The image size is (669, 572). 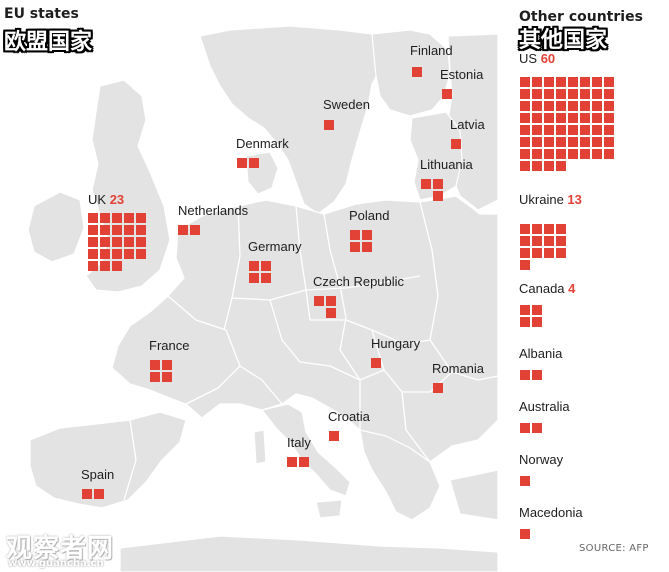 I want to click on label-germany: Germany, so click(x=274, y=247).